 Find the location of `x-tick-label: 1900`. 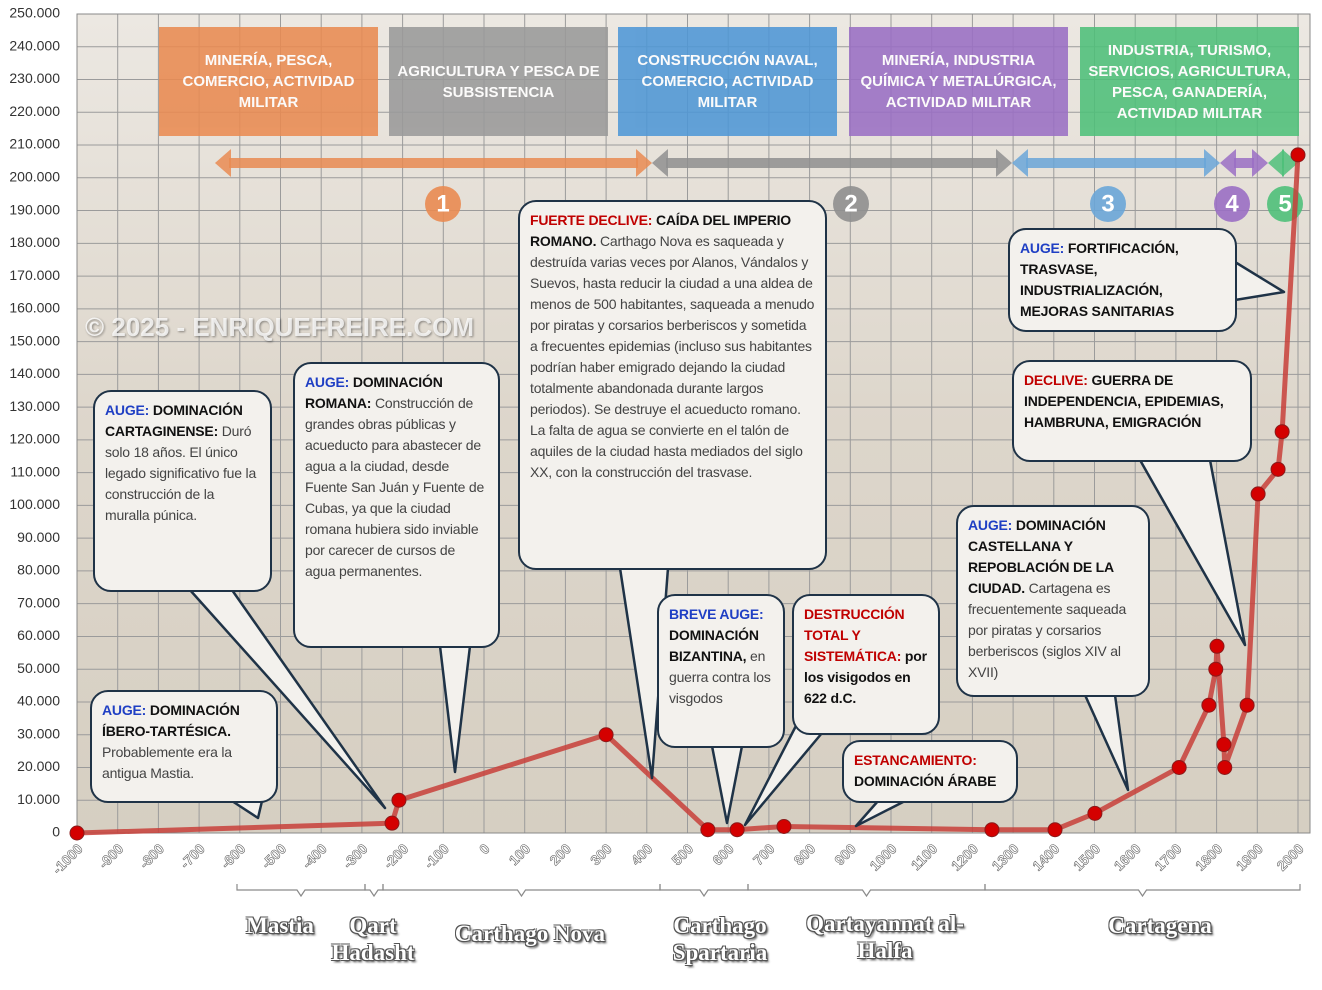

x-tick-label: 1900 is located at coordinates (1249, 856).